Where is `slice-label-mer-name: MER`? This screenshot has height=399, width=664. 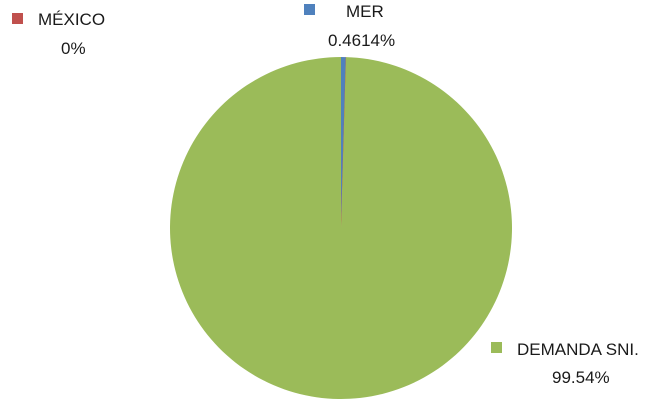
slice-label-mer-name: MER is located at coordinates (365, 11).